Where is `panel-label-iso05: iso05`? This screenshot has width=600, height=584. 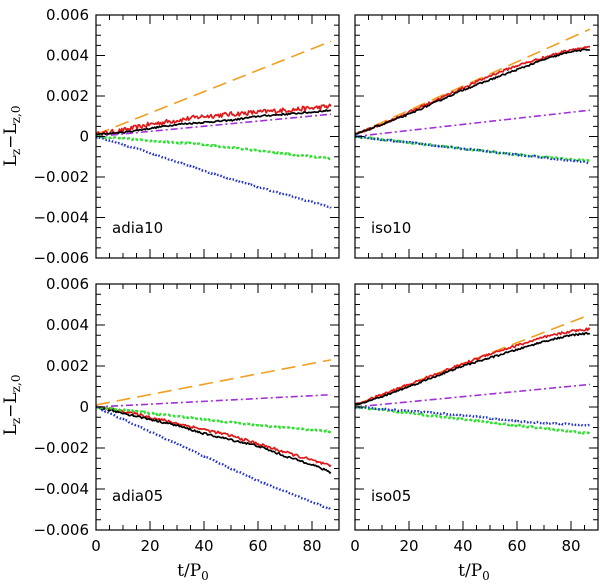 panel-label-iso05: iso05 is located at coordinates (391, 496).